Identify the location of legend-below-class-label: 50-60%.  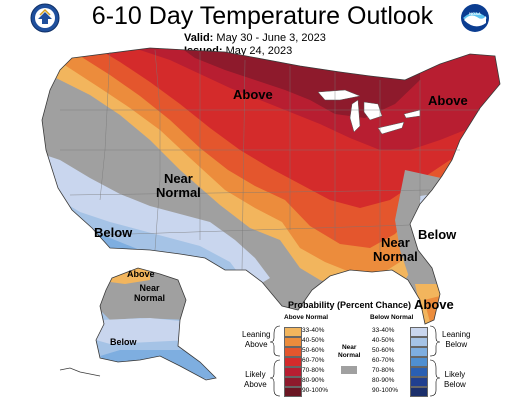
(383, 350).